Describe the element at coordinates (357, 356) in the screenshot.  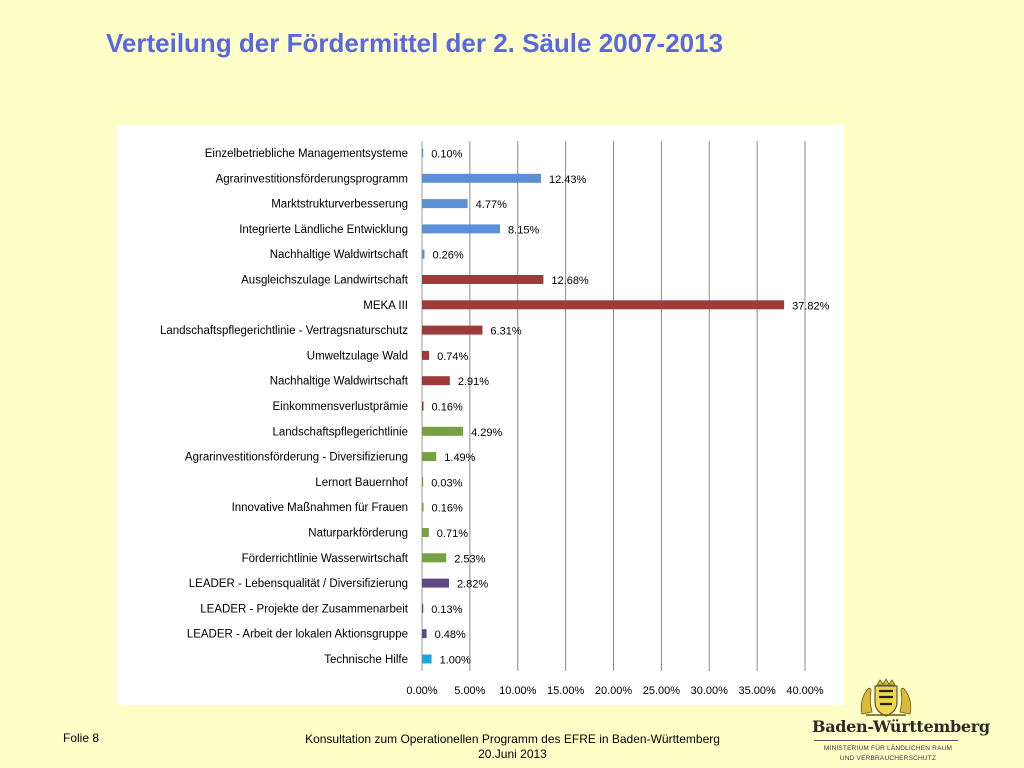
I see `category-label: Umweltzulage Wald` at that location.